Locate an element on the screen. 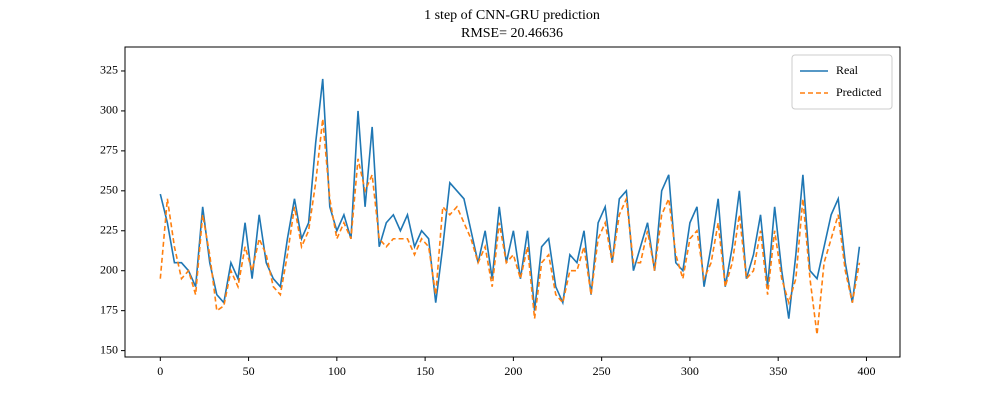  x-tick-label: 300 is located at coordinates (690, 371).